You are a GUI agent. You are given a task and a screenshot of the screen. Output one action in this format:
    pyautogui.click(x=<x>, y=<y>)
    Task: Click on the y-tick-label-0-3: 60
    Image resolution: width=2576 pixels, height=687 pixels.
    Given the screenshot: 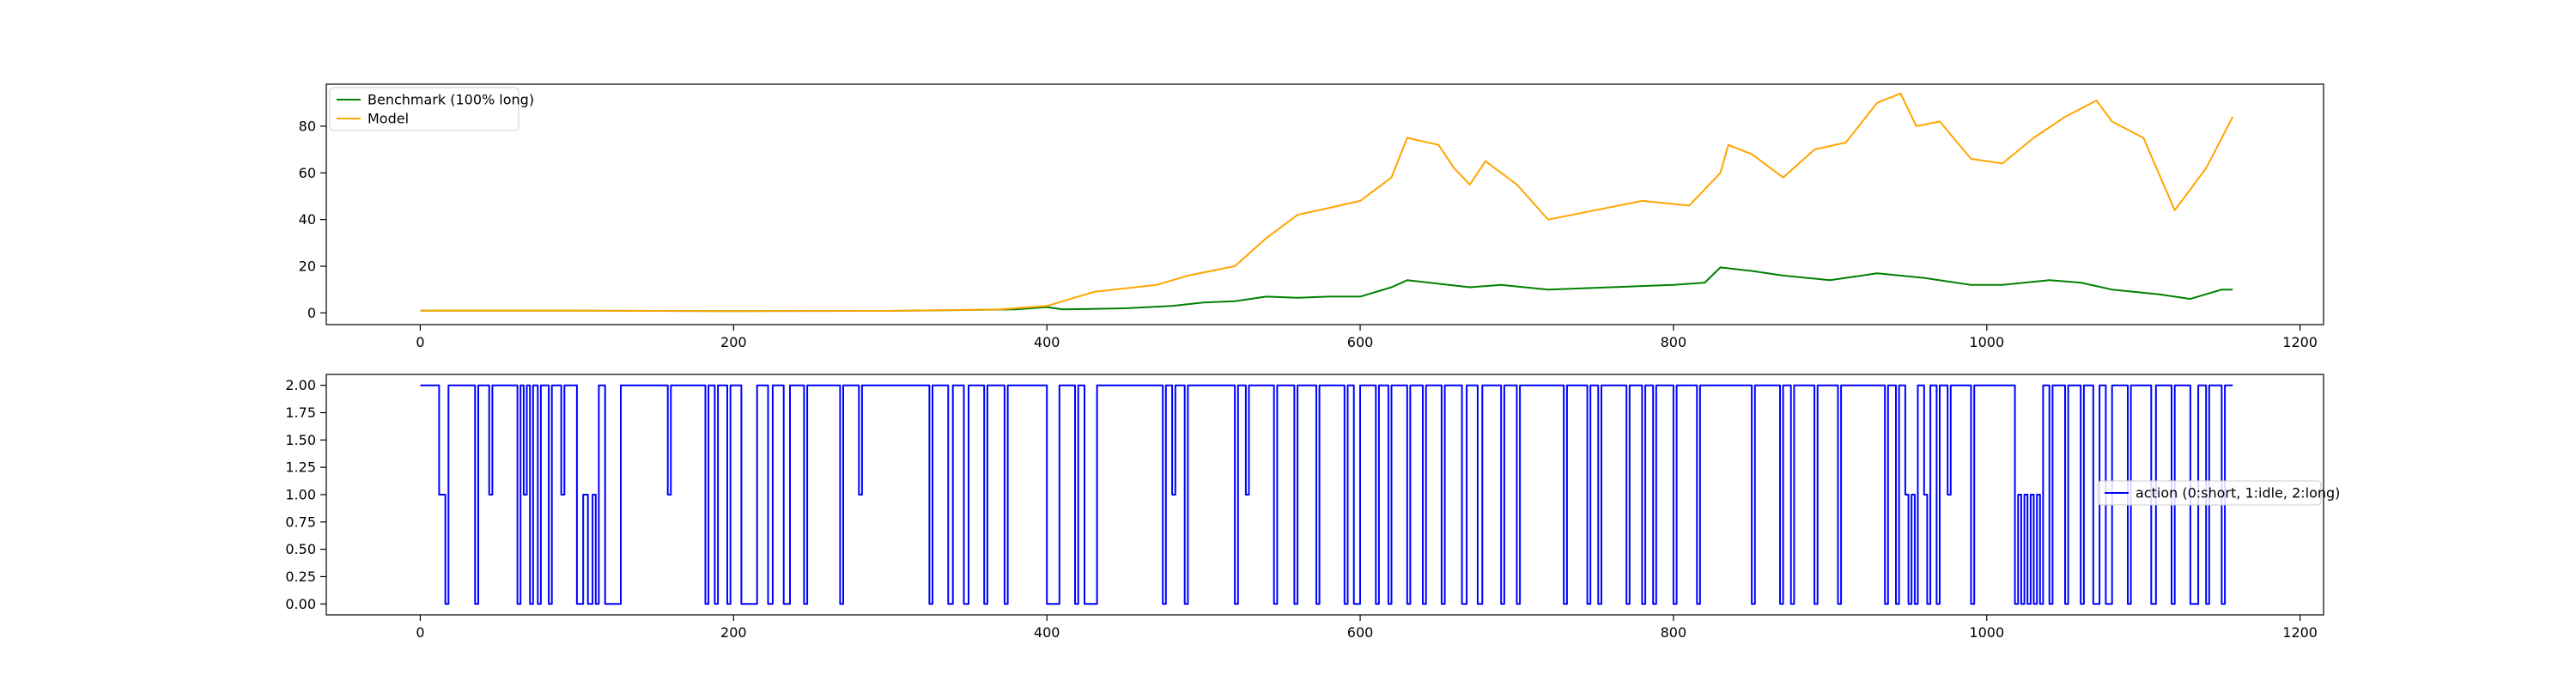 What is the action you would take?
    pyautogui.click(x=307, y=173)
    